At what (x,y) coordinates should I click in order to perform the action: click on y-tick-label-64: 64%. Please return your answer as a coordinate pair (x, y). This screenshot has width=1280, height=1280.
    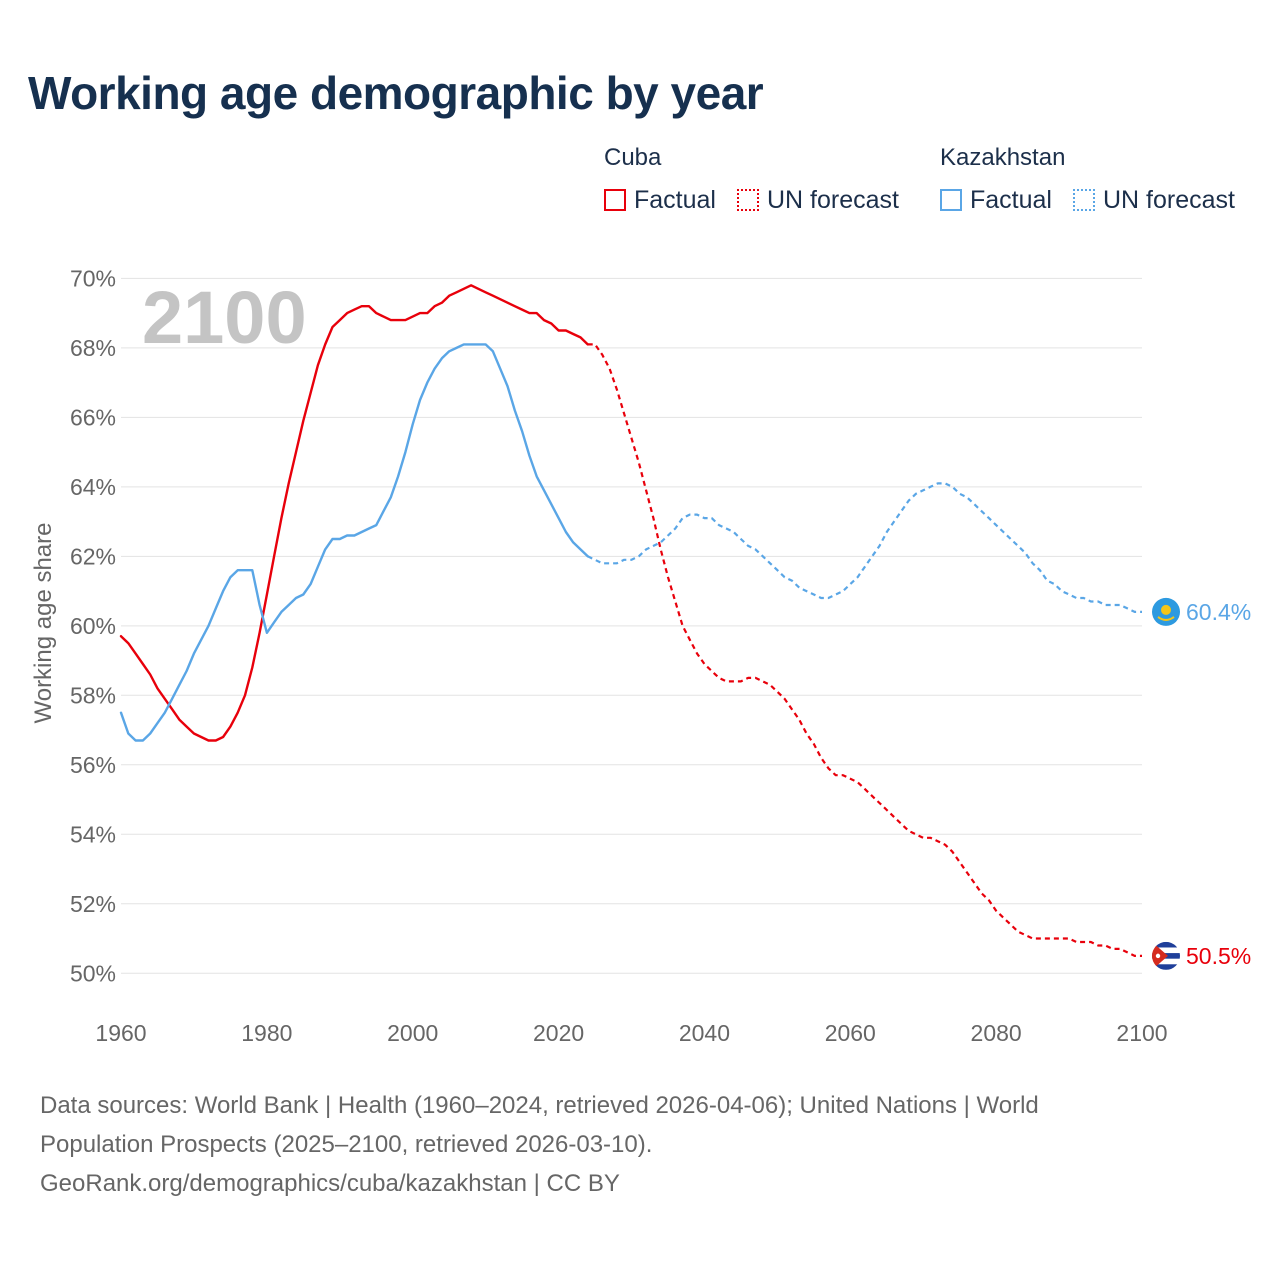
    Looking at the image, I should click on (93, 487).